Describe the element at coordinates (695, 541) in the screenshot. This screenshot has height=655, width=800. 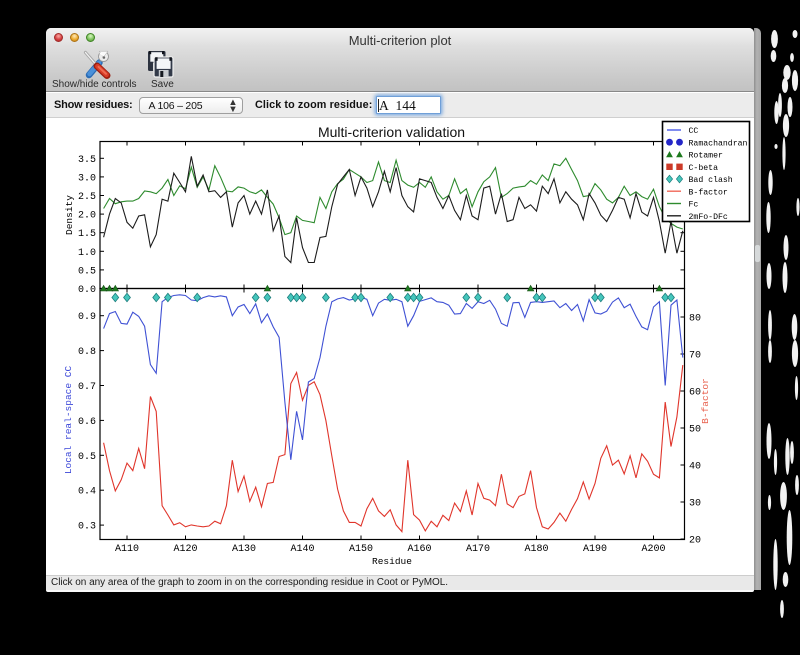
I see `svg-text: 20` at that location.